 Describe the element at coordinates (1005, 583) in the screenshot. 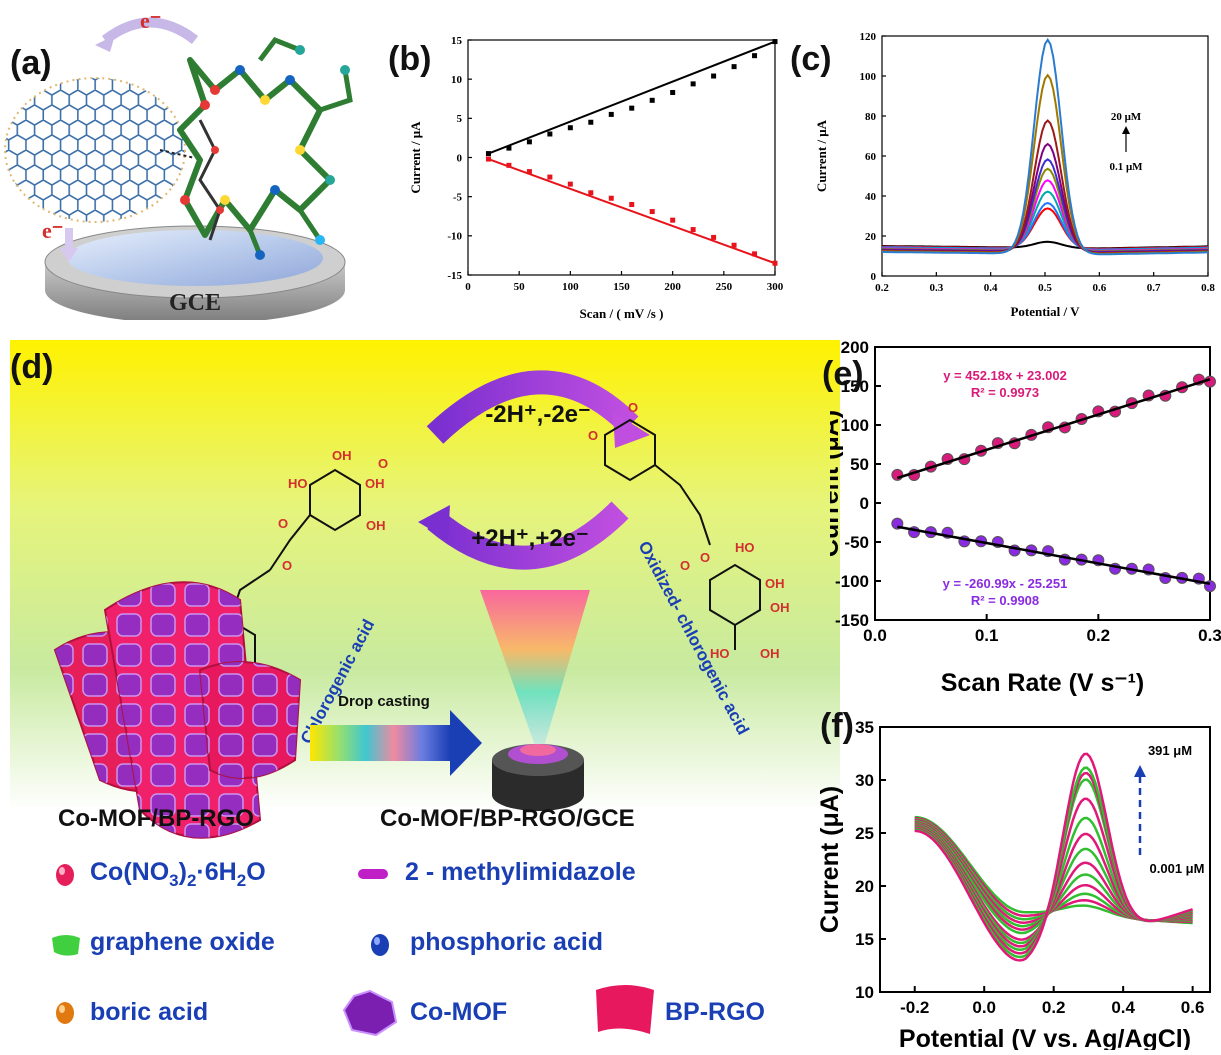

I see `cathodic-equation: y = -260.99x - 25.251` at that location.